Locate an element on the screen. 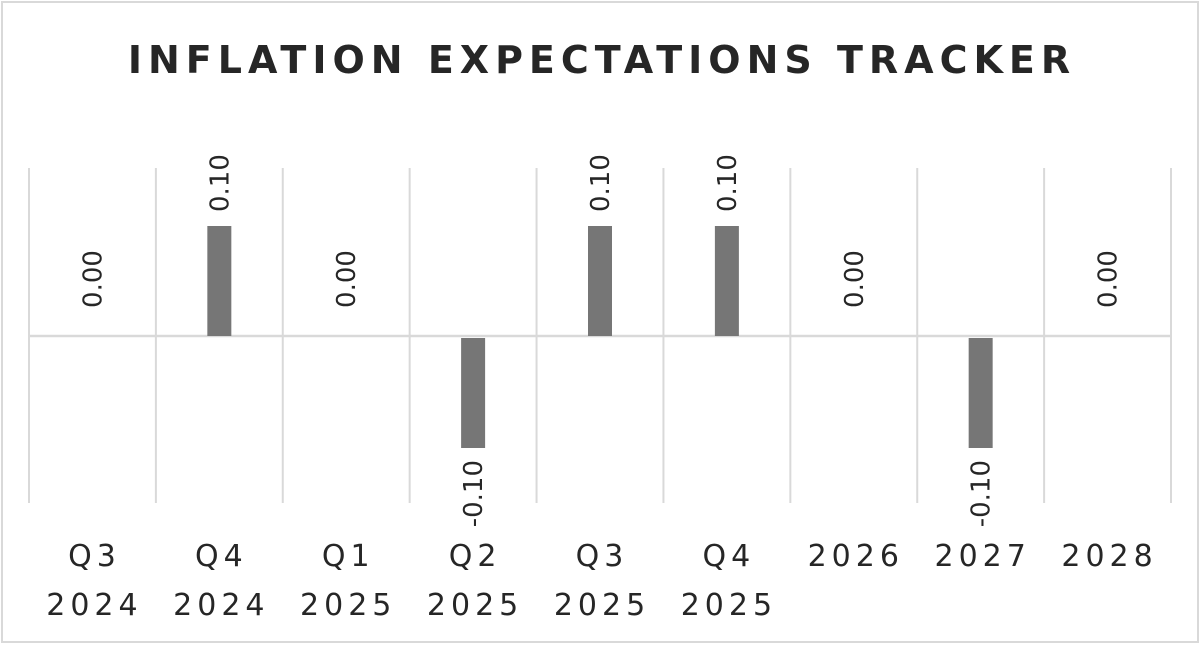 The image size is (1204, 648). x-tick-label: Q1 is located at coordinates (348, 556).